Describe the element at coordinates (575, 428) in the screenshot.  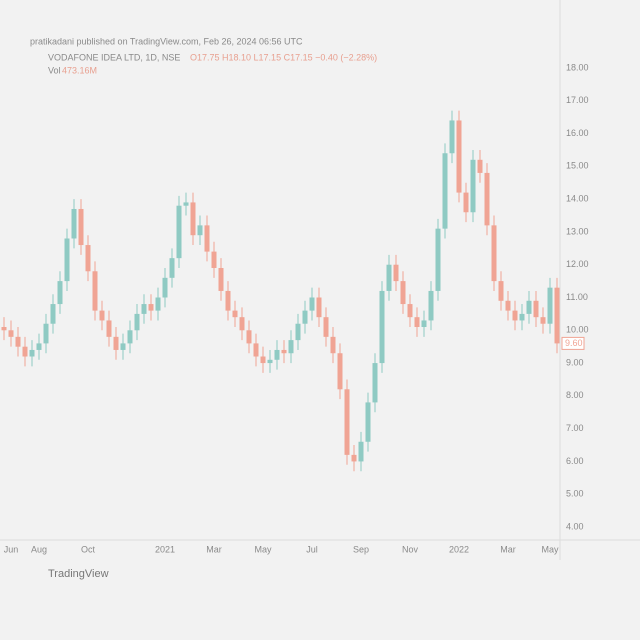
I see `y-tick-label: 7.00` at that location.